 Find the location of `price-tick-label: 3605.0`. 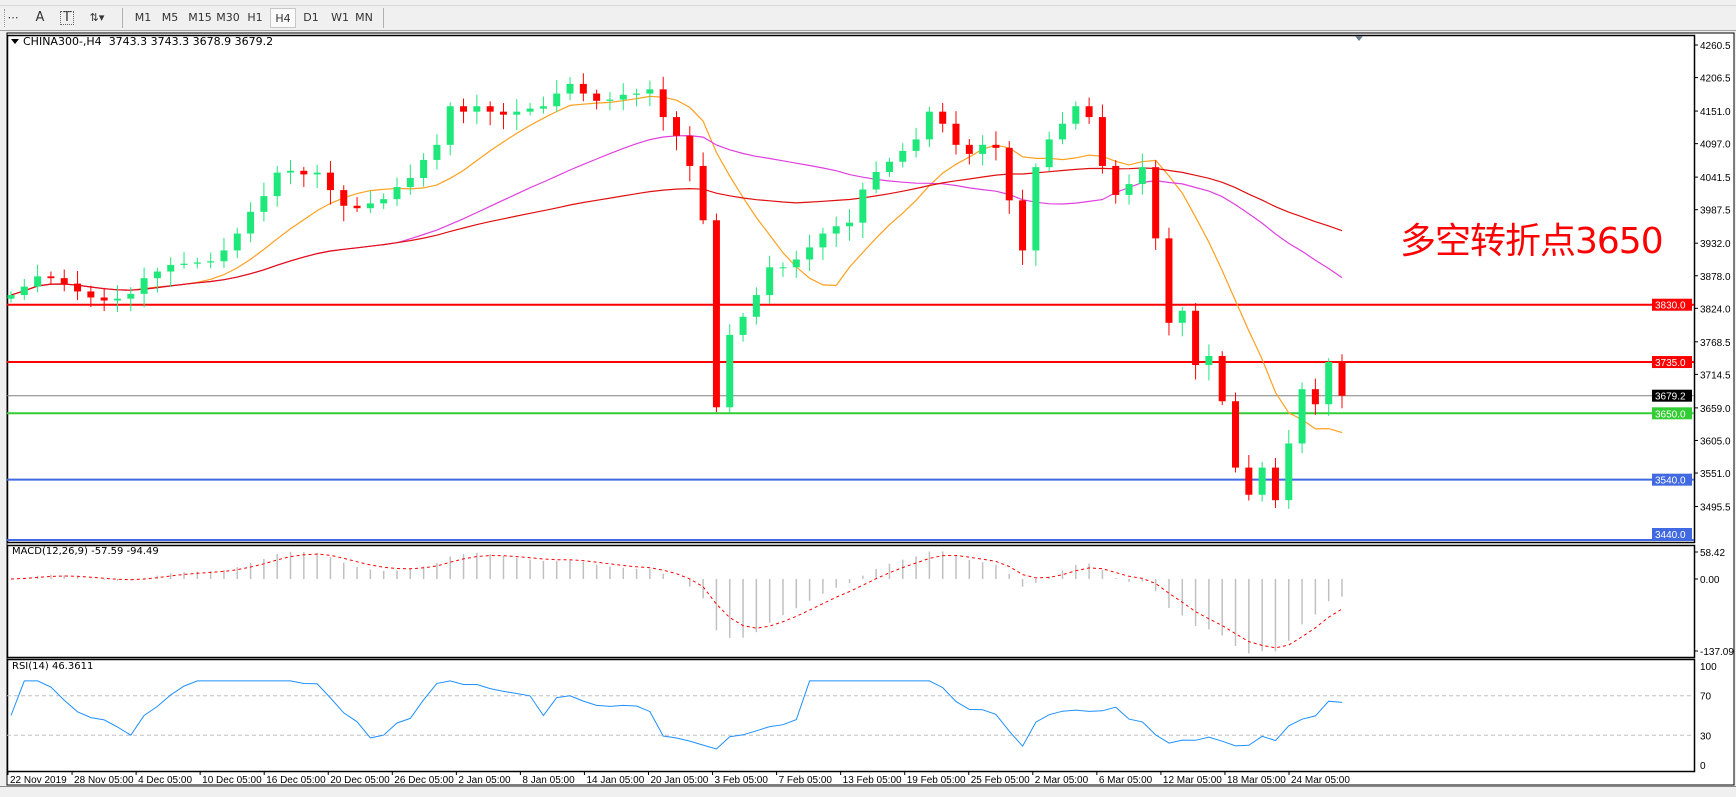

price-tick-label: 3605.0 is located at coordinates (1715, 441).